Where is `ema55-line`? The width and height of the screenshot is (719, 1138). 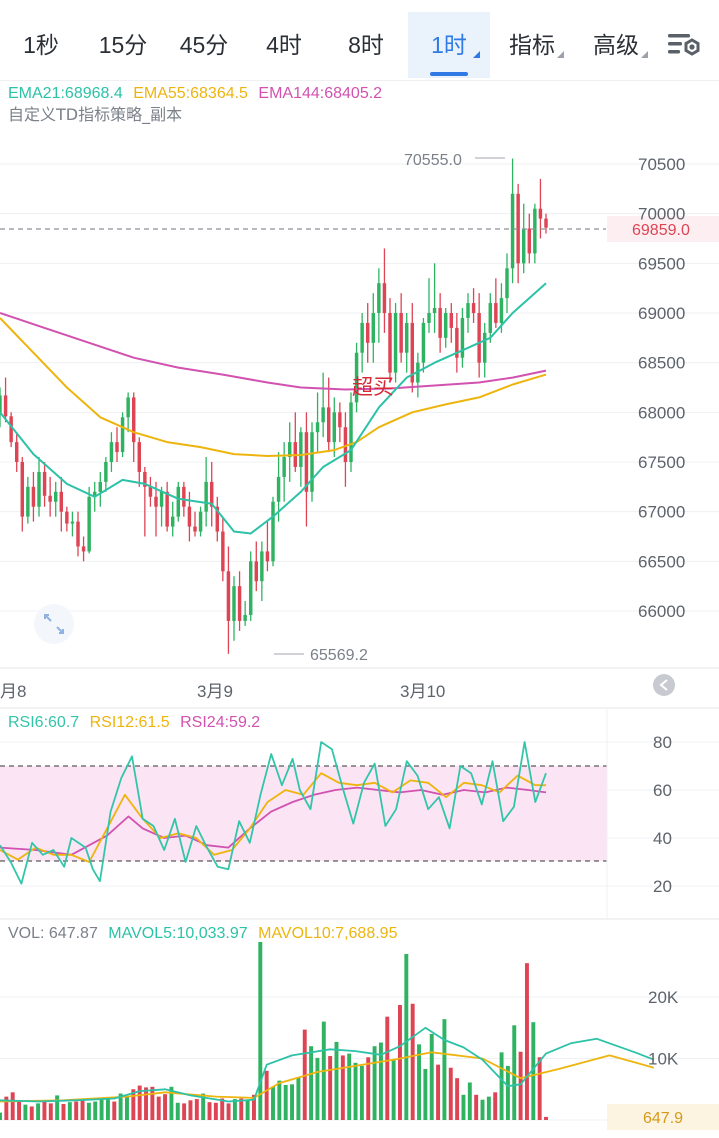
ema55-line is located at coordinates (273, 387).